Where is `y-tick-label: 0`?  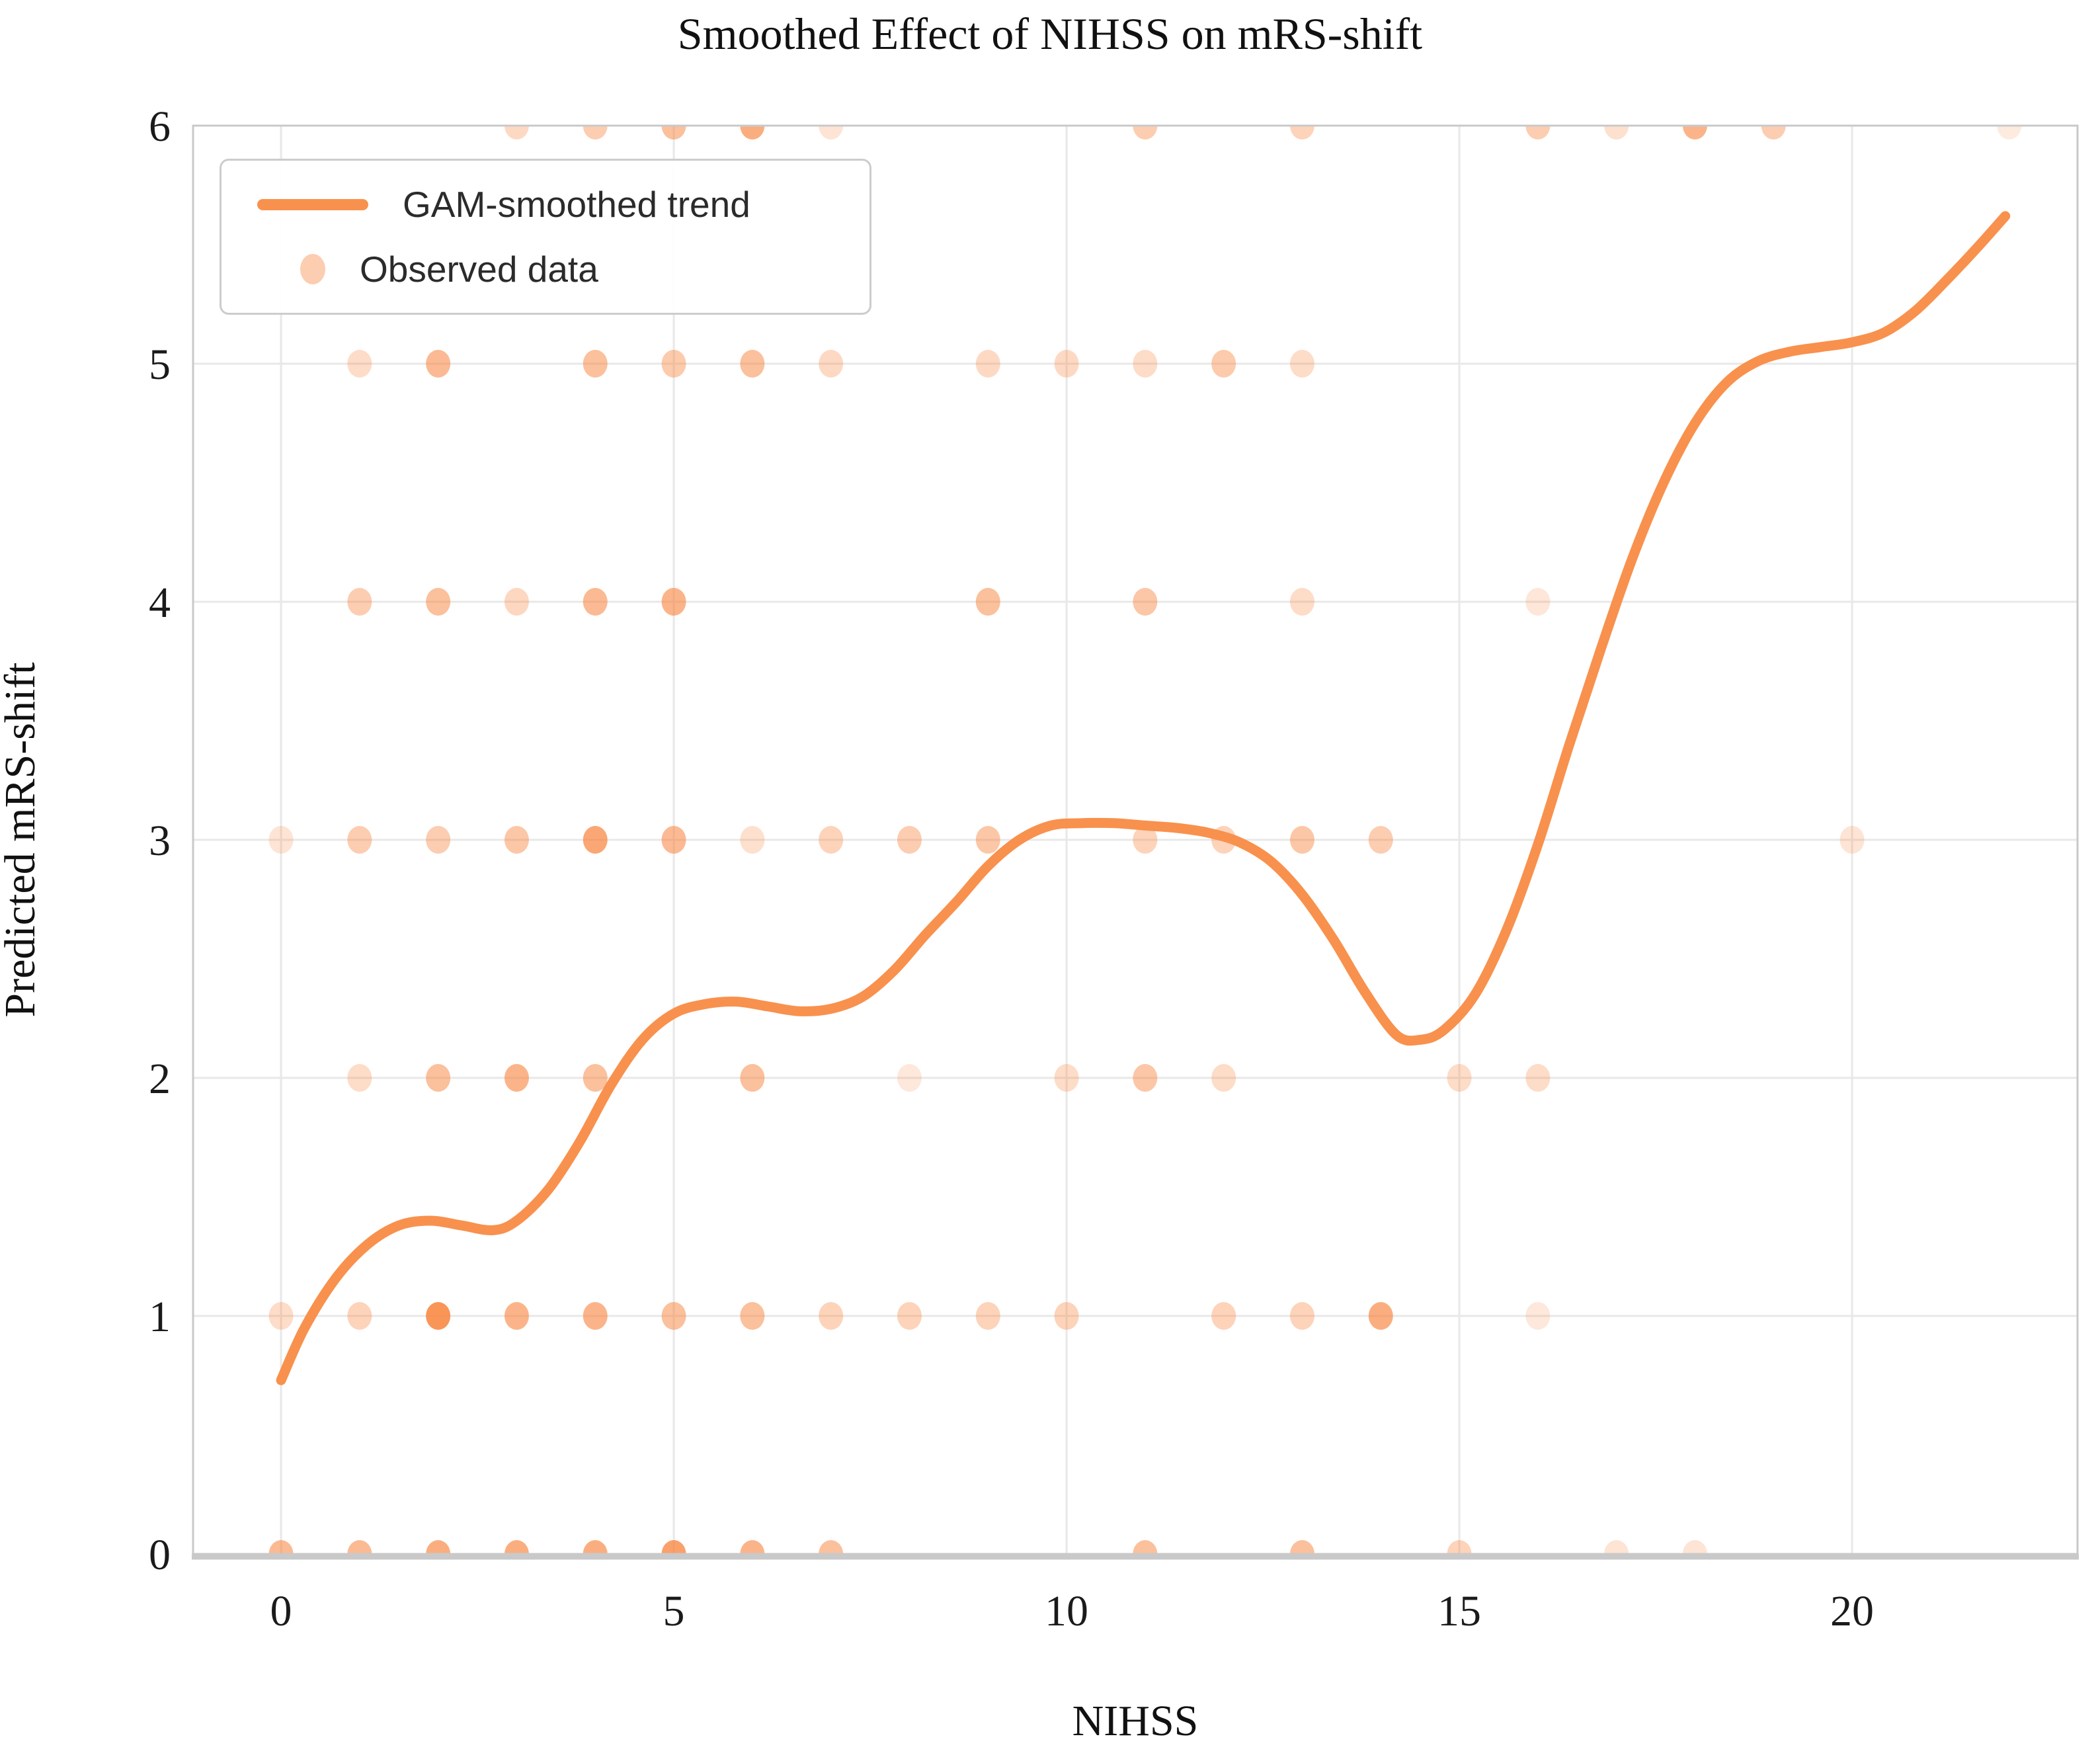 y-tick-label: 0 is located at coordinates (160, 1555).